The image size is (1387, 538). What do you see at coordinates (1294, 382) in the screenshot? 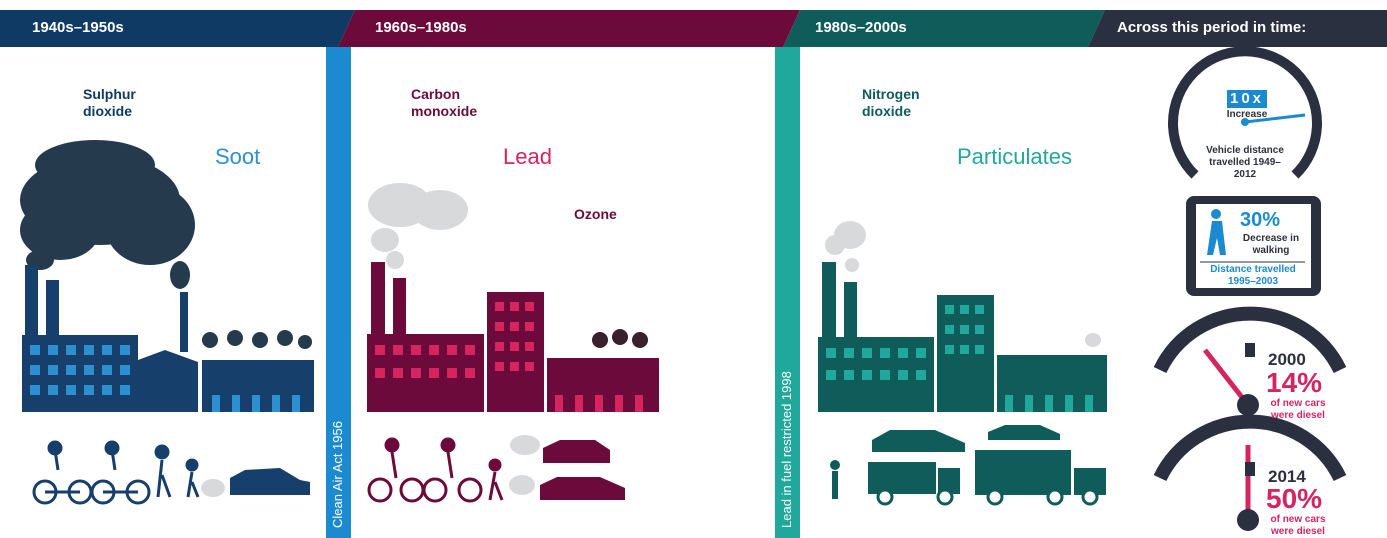
I see `stat-value: 14%` at bounding box center [1294, 382].